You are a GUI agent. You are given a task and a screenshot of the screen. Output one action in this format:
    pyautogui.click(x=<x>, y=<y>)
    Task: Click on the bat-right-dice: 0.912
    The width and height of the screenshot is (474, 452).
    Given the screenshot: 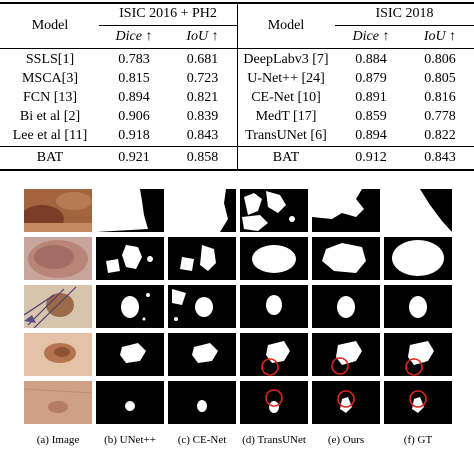 What is the action you would take?
    pyautogui.click(x=371, y=157)
    